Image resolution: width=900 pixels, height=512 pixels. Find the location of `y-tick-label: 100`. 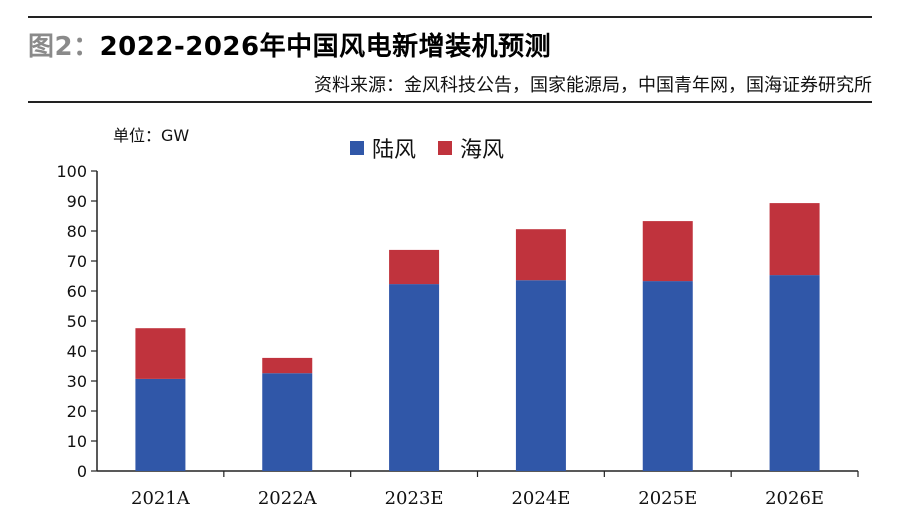

y-tick-label: 100 is located at coordinates (71, 171).